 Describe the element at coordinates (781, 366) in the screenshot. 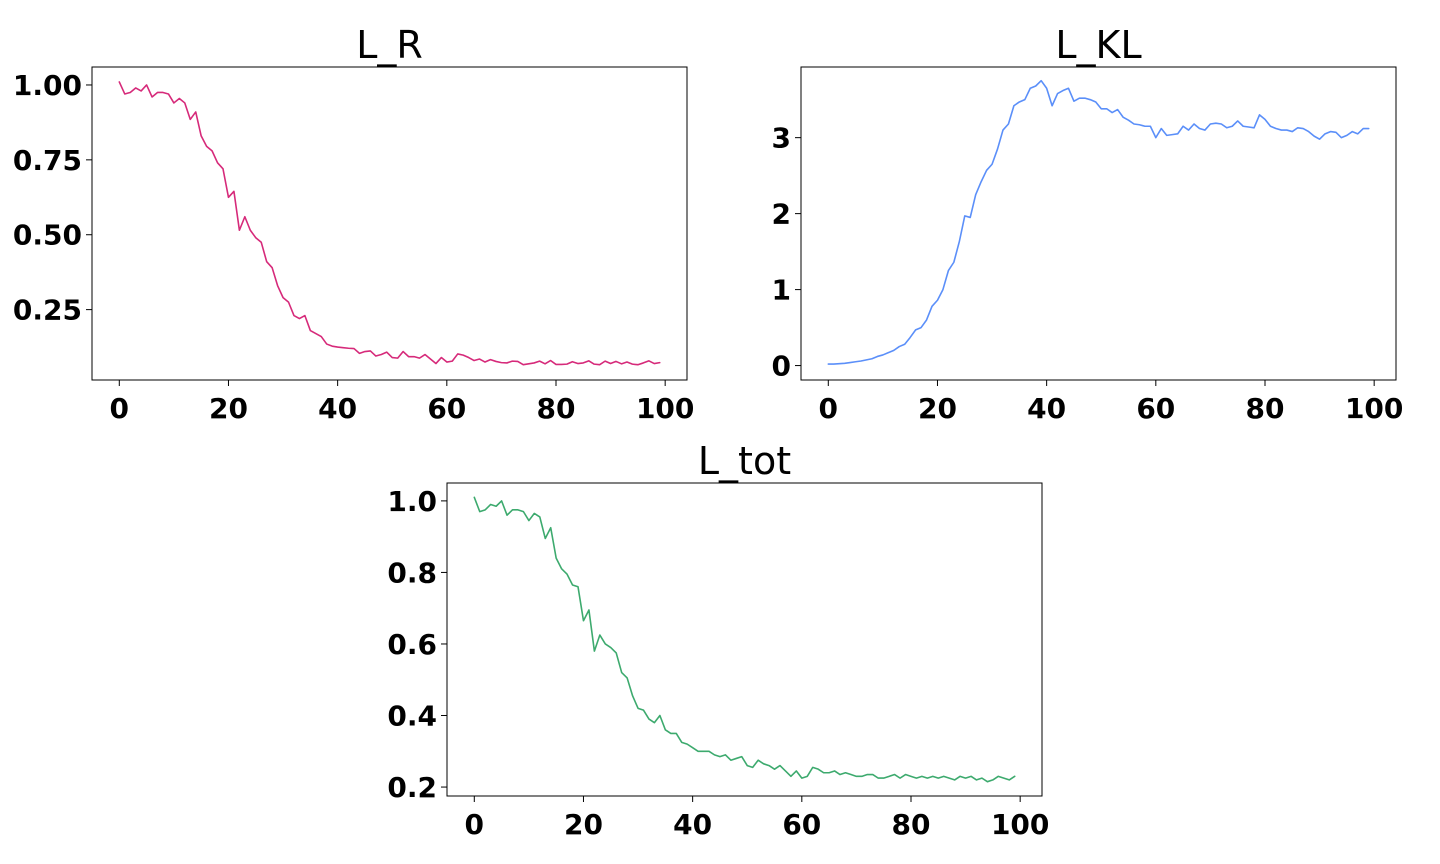

I see `y-tick-label: 0` at that location.